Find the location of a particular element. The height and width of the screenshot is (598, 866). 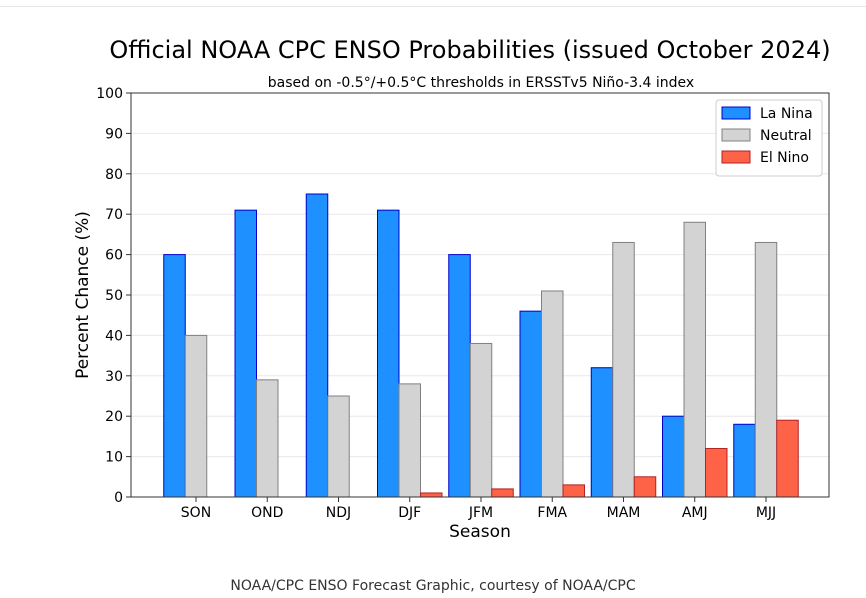

x-axis: SON OND NDJ DJF JFM FMA MAM AMJ MJJ is located at coordinates (478, 509).